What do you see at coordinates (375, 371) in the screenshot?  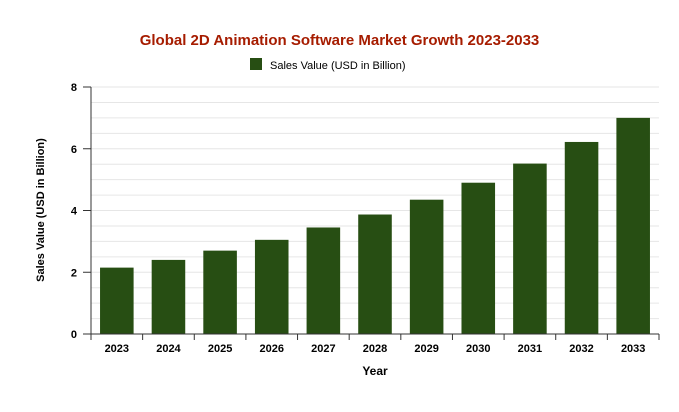 I see `x-axis-label: Year` at bounding box center [375, 371].